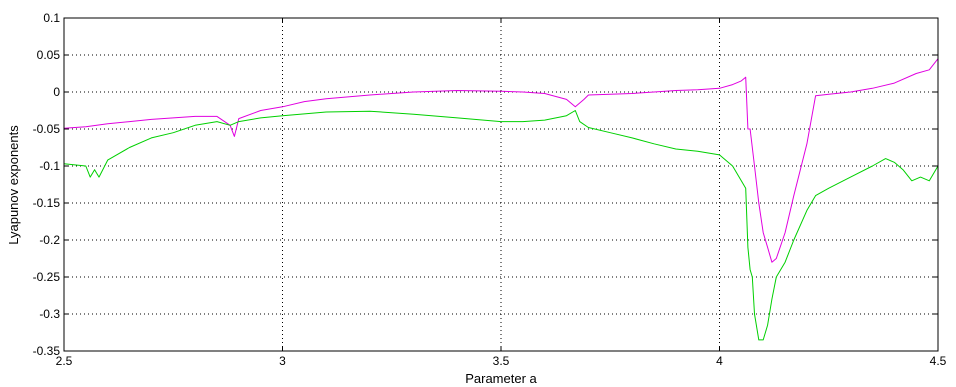 The height and width of the screenshot is (387, 956). I want to click on y-tick-label: 0, so click(56, 92).